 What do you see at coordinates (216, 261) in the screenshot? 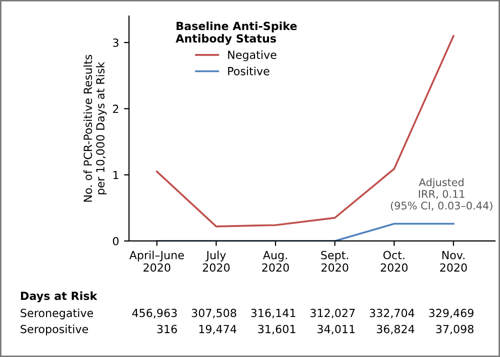
I see `x-tick-label: July 2020` at bounding box center [216, 261].